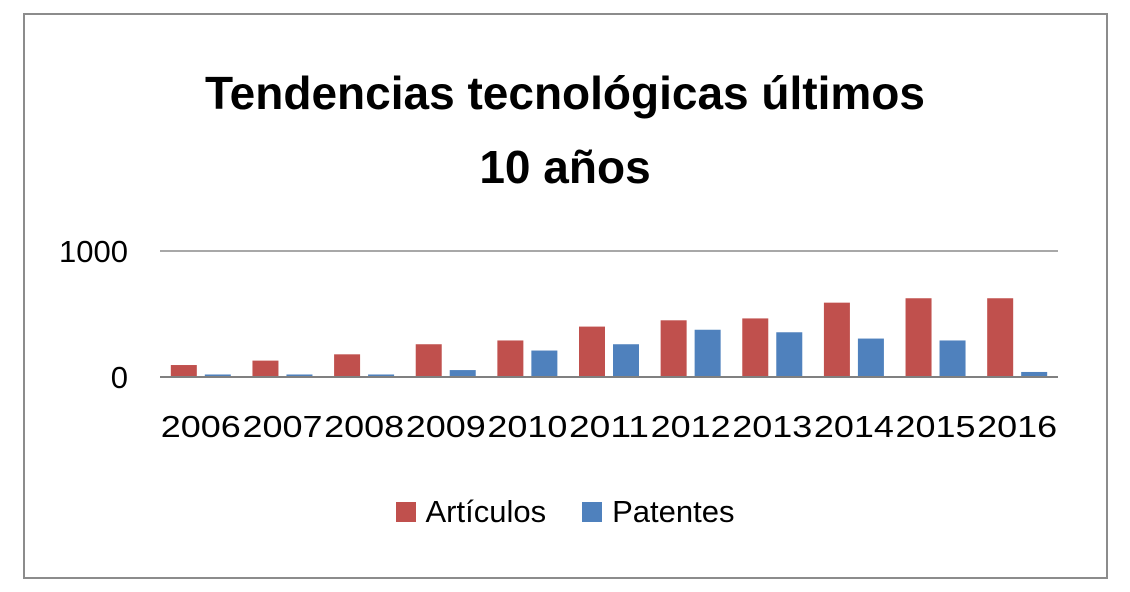 This screenshot has width=1130, height=592. I want to click on x-tick-label: 2016, so click(1017, 426).